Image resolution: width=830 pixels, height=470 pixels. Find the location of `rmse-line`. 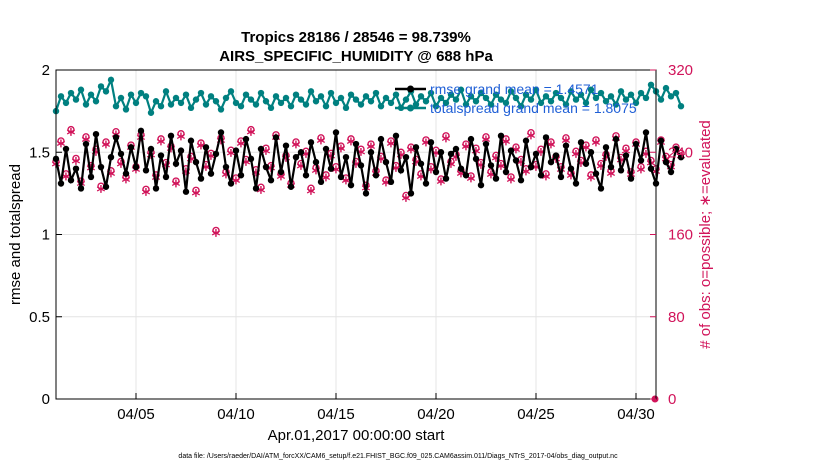

rmse-line is located at coordinates (368, 162).